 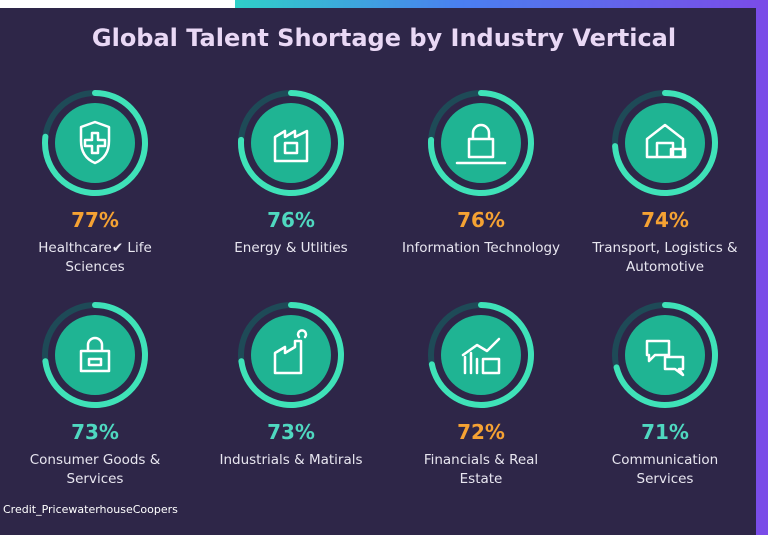 What do you see at coordinates (291, 460) in the screenshot?
I see `category-label: Industrials & Matirals` at bounding box center [291, 460].